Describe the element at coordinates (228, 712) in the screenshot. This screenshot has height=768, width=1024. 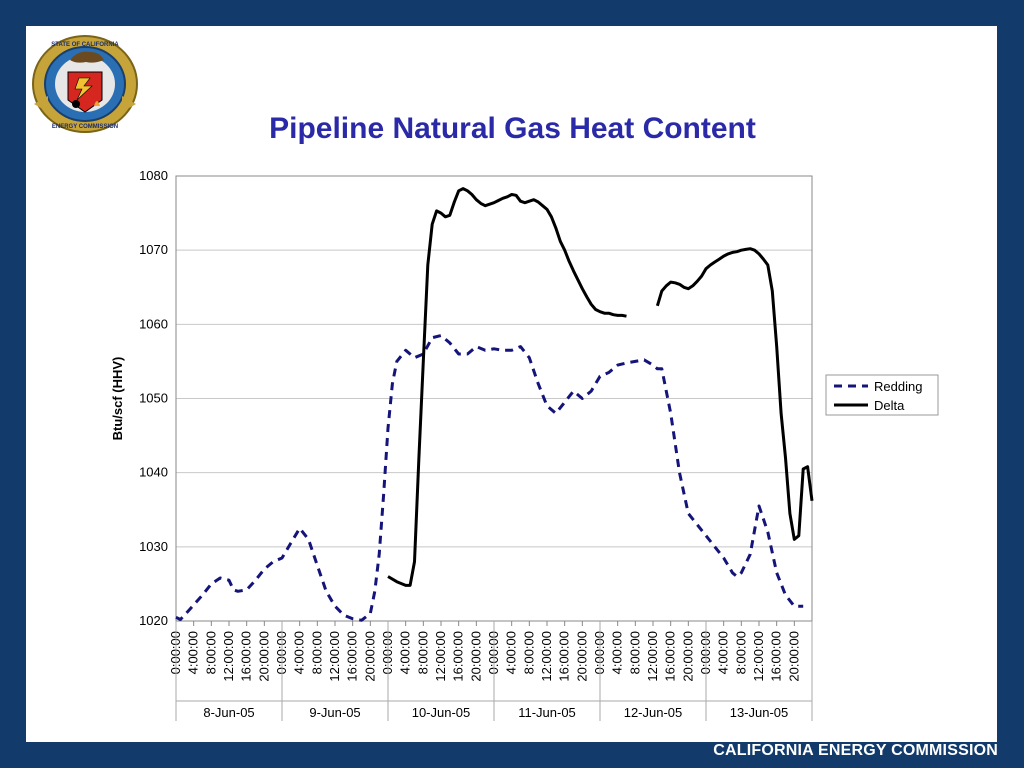
I see `date-label: 8-Jun-05` at that location.